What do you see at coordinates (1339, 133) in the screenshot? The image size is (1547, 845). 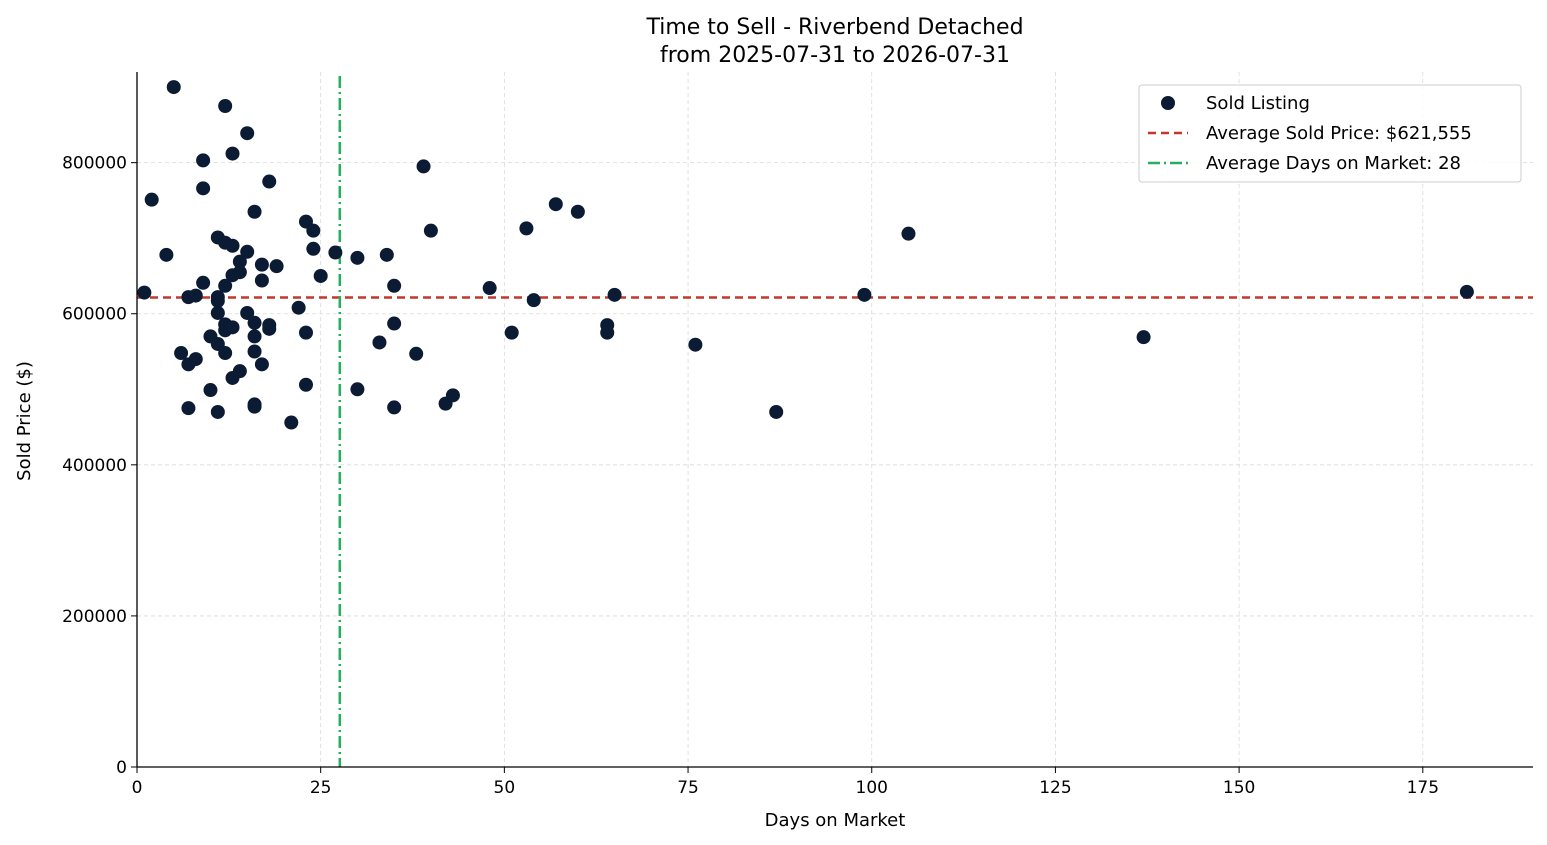 I see `legend-label-average-price: Average Sold Price: $621,555` at bounding box center [1339, 133].